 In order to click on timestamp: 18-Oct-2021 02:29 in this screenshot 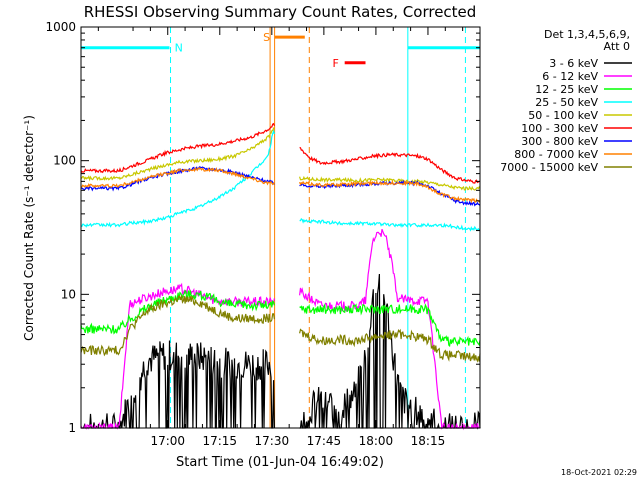, I will do `click(599, 472)`.